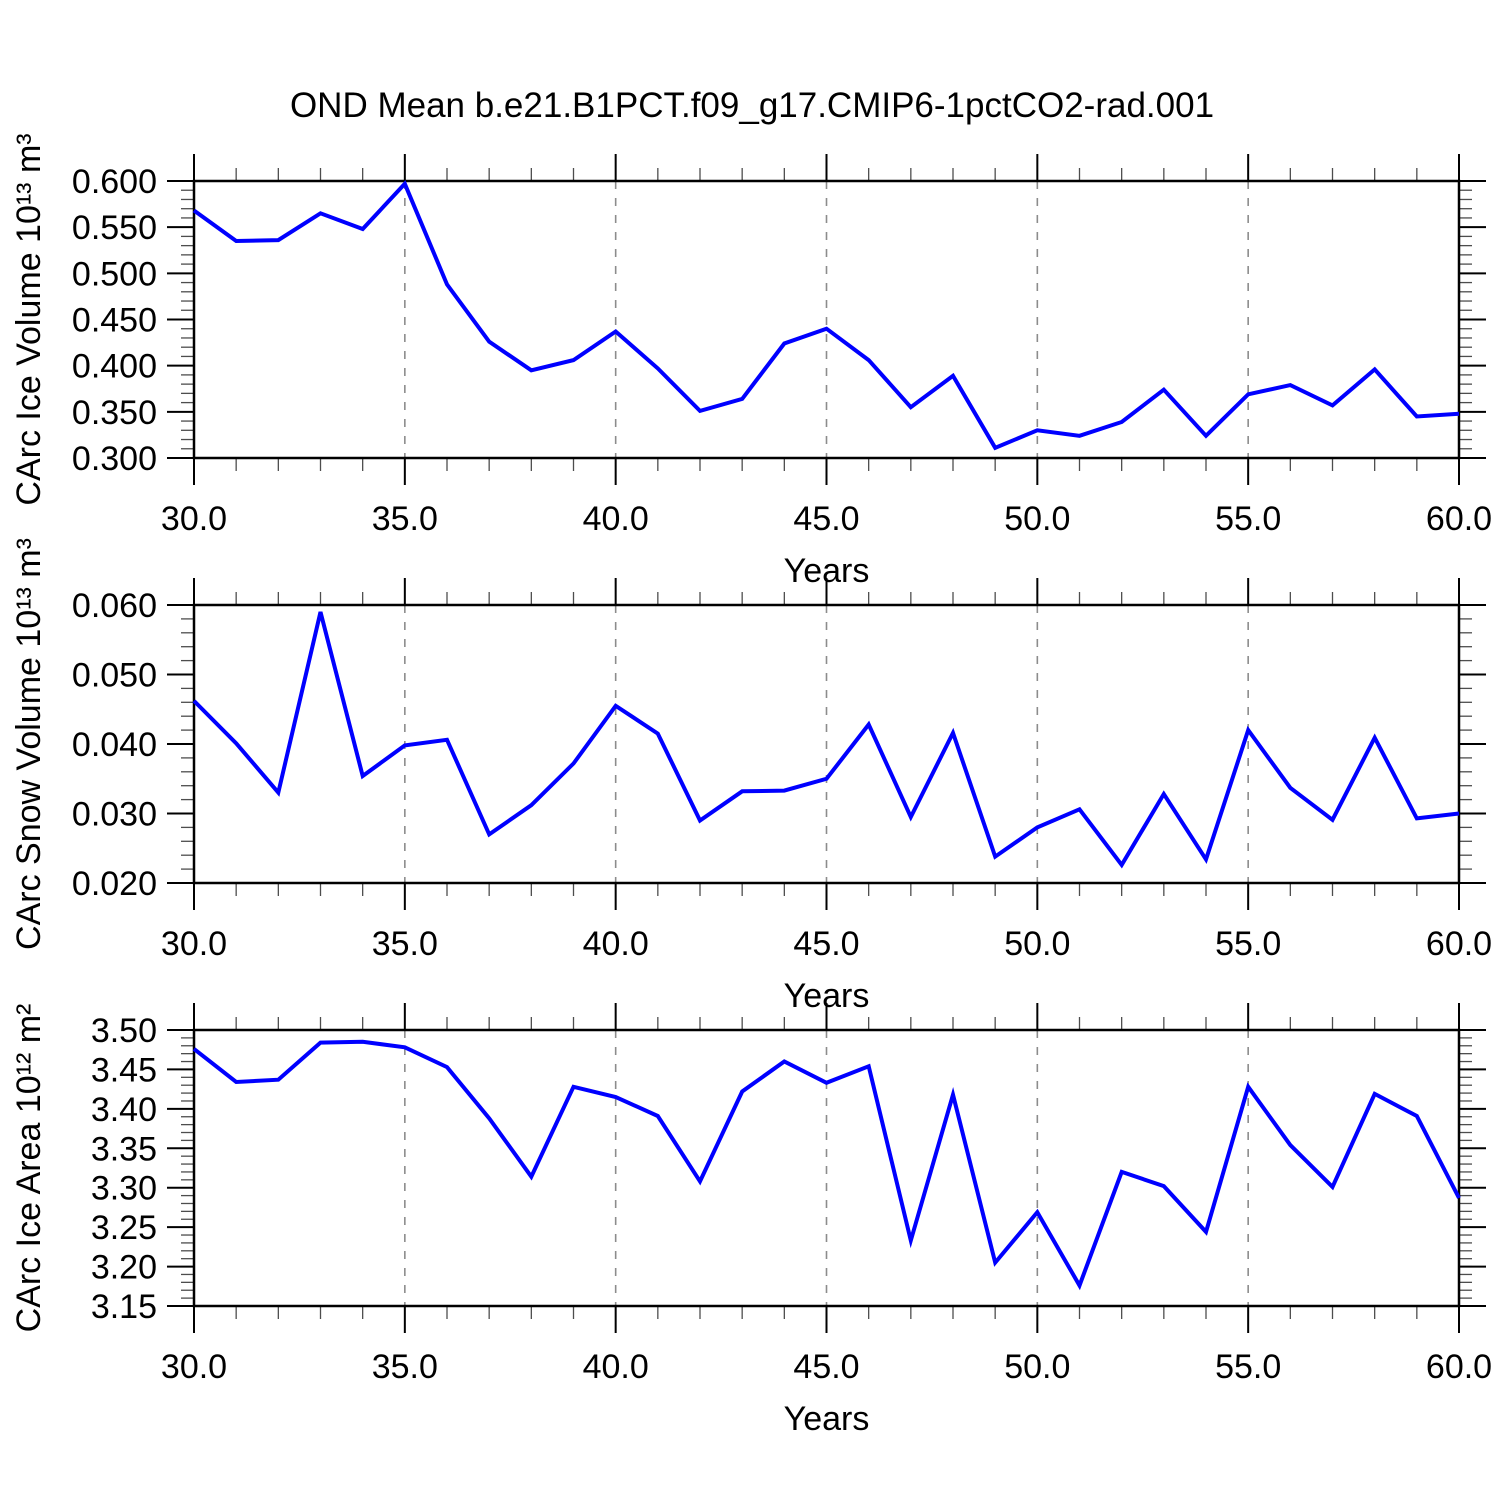 Image resolution: width=1500 pixels, height=1500 pixels. What do you see at coordinates (114, 745) in the screenshot?
I see `y-tick-label: 0.040` at bounding box center [114, 745].